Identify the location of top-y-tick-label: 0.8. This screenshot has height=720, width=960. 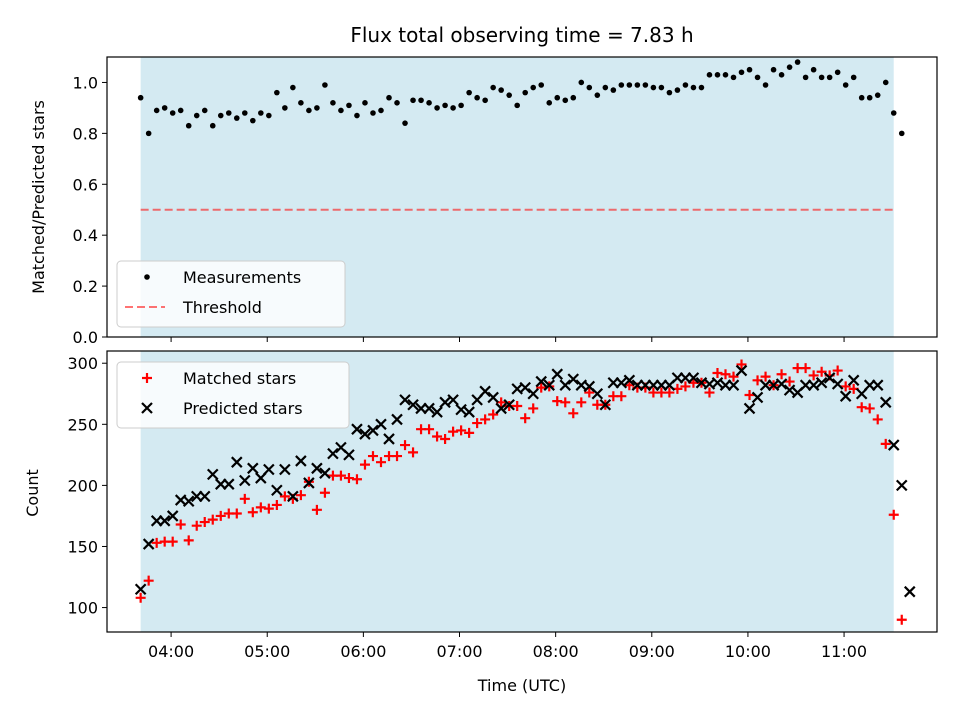
(85, 133).